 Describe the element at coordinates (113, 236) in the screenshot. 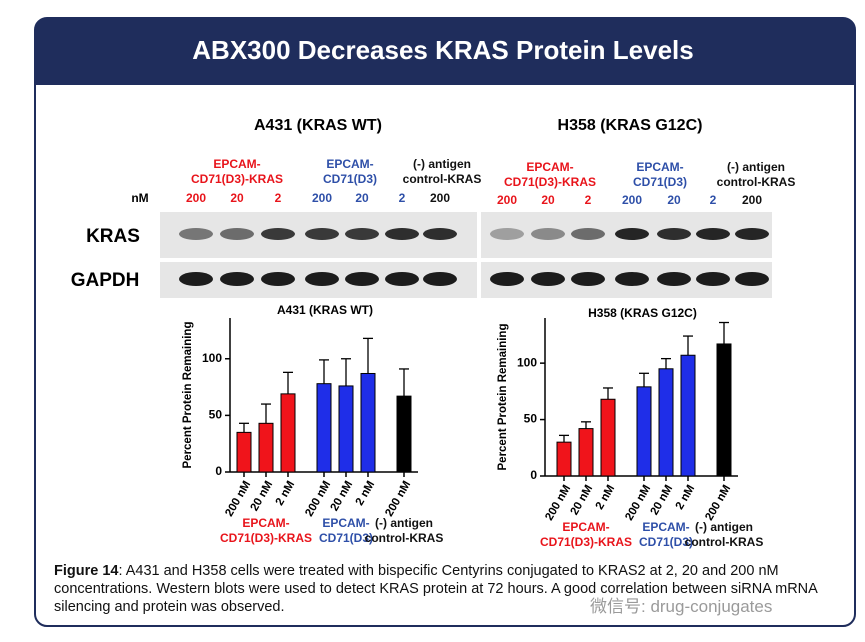

I see `row-label: KRAS` at that location.